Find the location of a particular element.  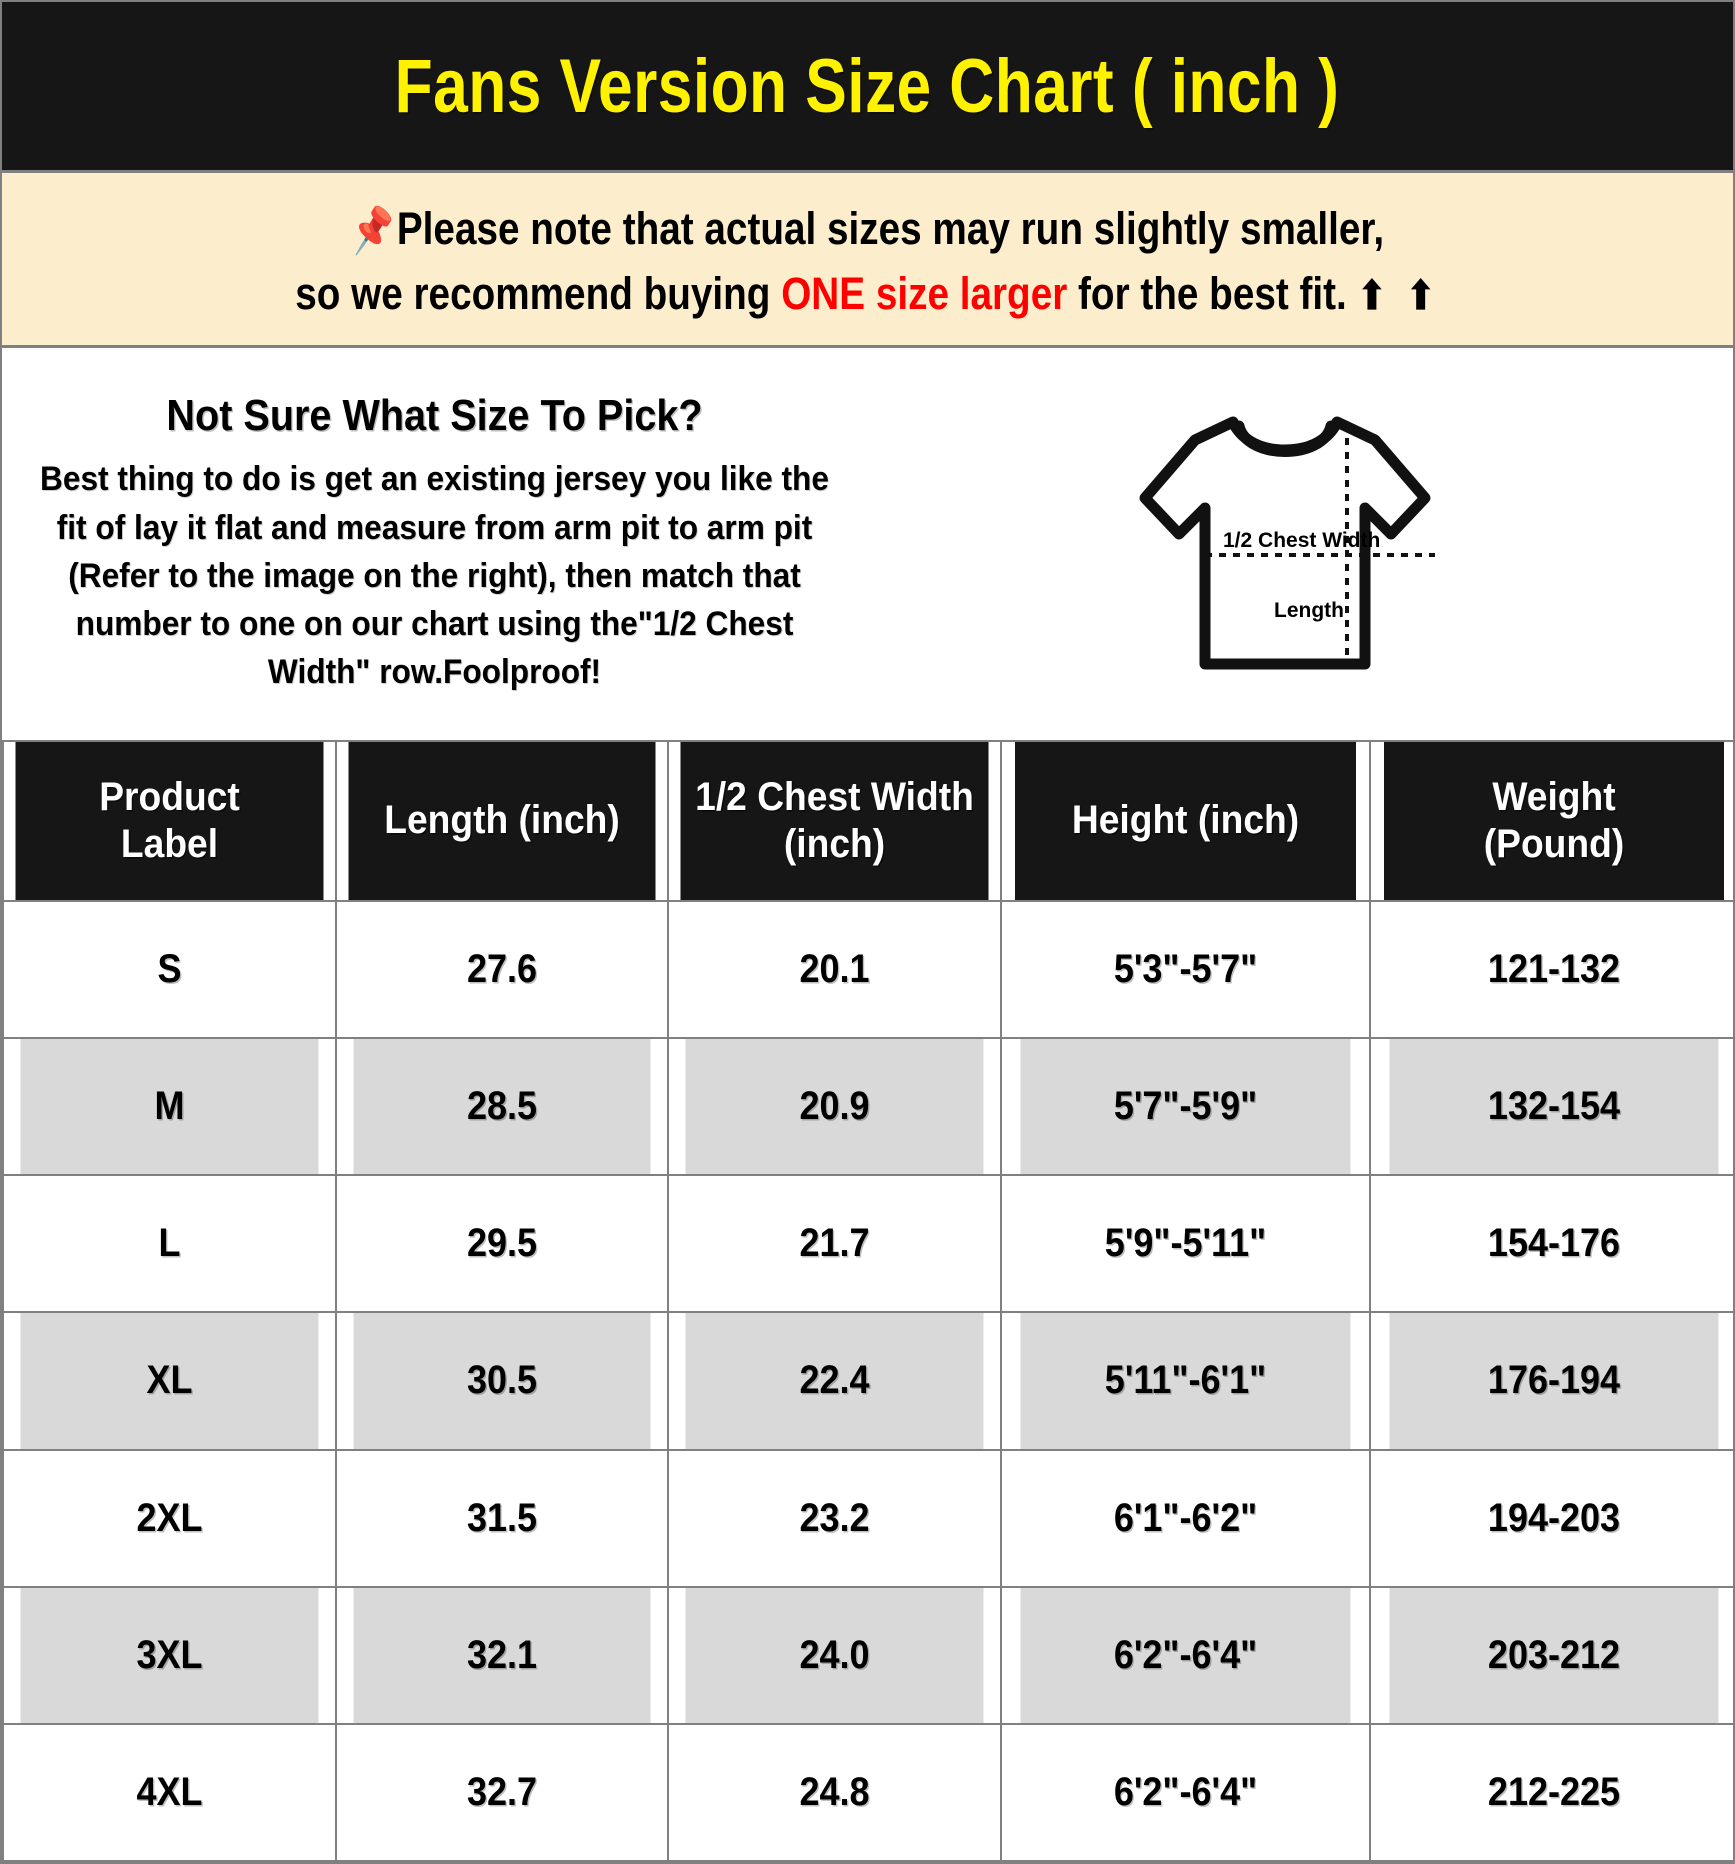

column-header-length: Length (inch) is located at coordinates (502, 821).